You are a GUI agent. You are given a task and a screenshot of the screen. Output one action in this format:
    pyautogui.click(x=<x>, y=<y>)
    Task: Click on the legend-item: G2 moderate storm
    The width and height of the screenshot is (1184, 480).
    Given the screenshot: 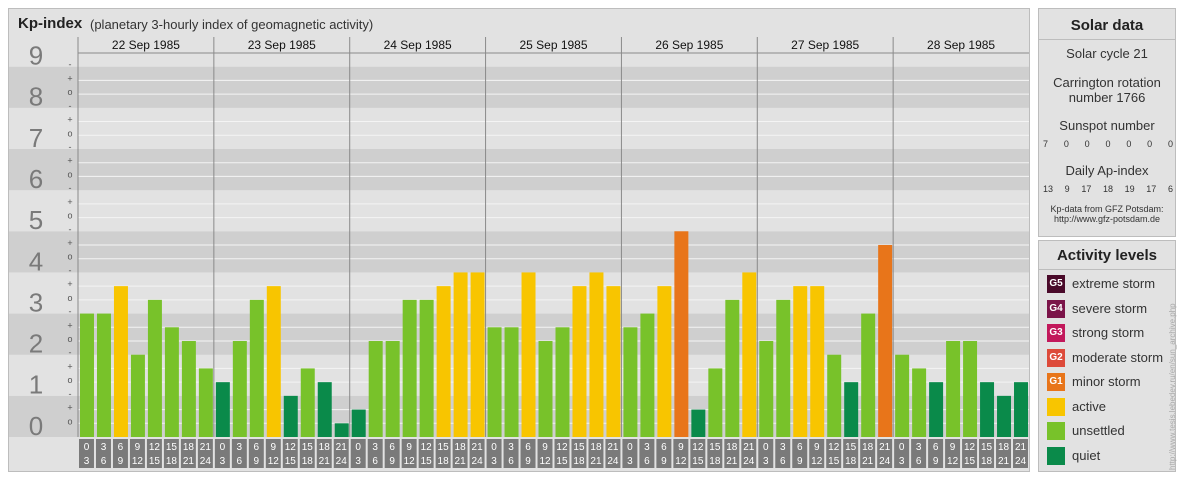 What is the action you would take?
    pyautogui.click(x=1111, y=357)
    